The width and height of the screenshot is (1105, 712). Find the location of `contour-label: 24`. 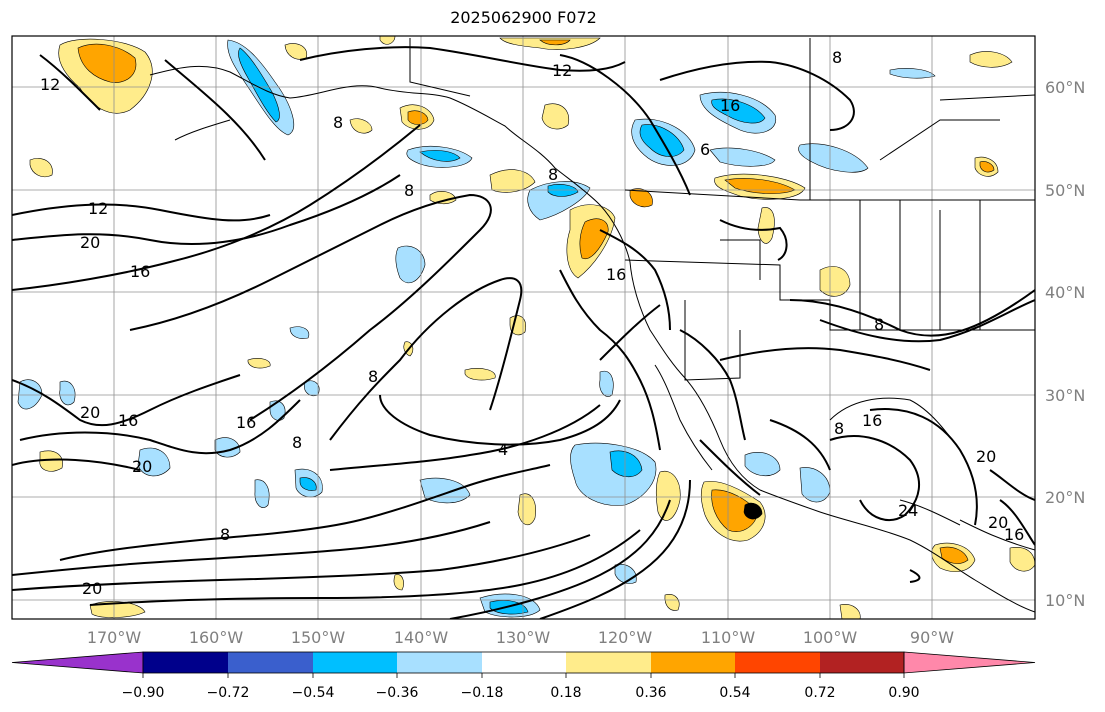

contour-label: 24 is located at coordinates (908, 510).